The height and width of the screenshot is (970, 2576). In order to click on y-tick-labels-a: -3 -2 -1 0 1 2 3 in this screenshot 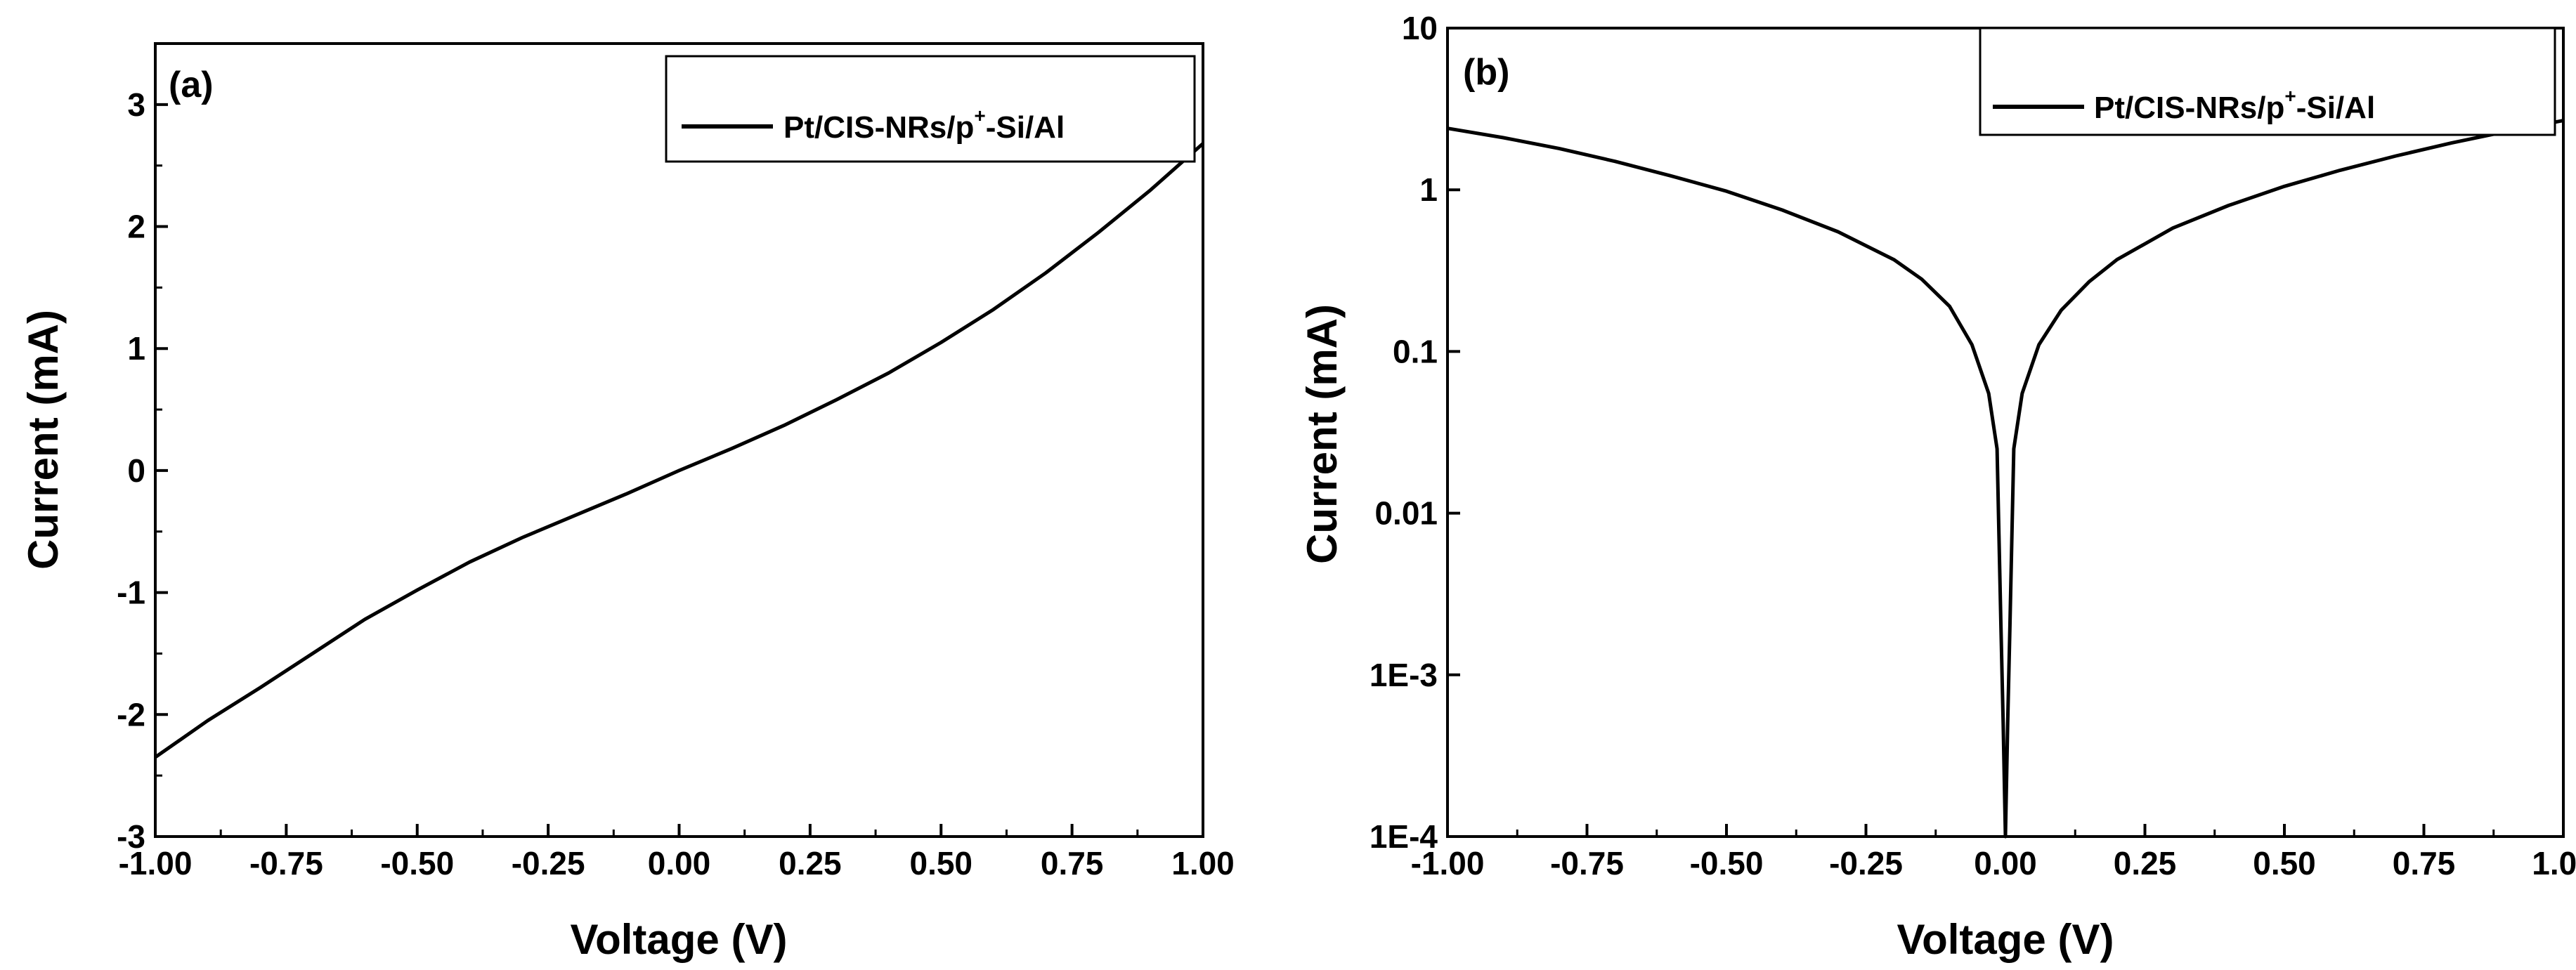, I will do `click(131, 471)`.